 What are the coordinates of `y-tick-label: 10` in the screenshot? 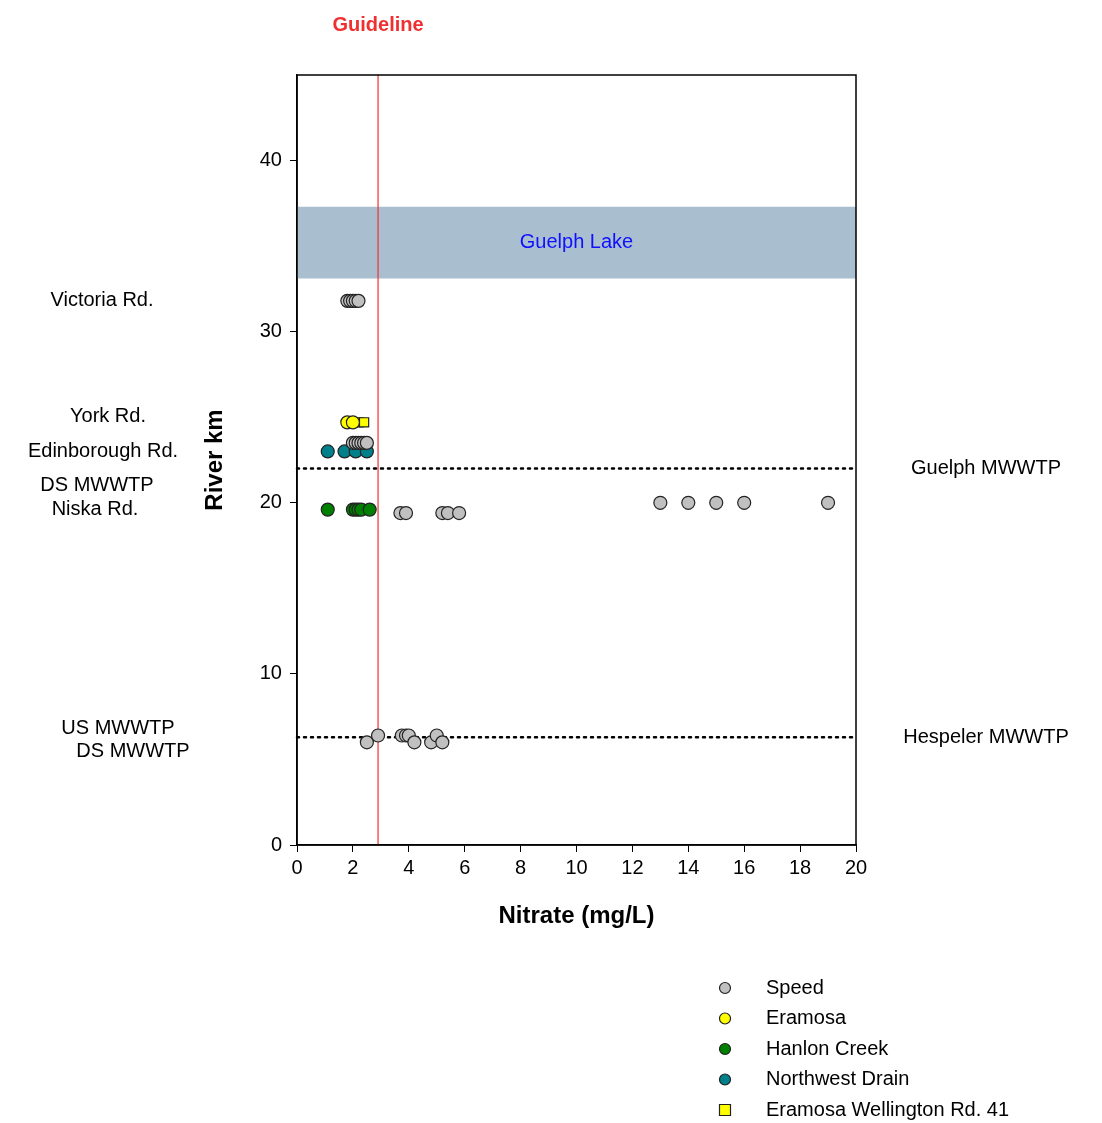 It's located at (270, 672).